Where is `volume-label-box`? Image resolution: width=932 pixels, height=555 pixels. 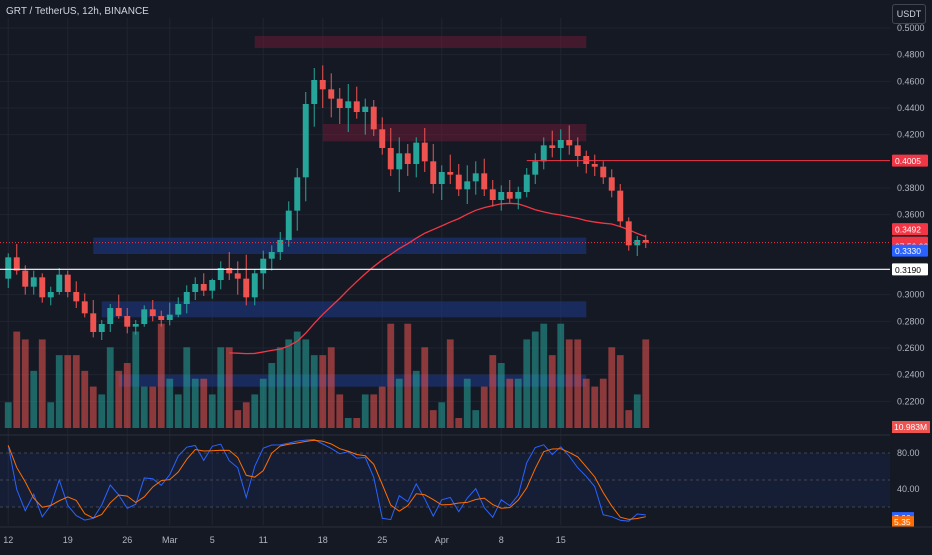
volume-label-box is located at coordinates (911, 427).